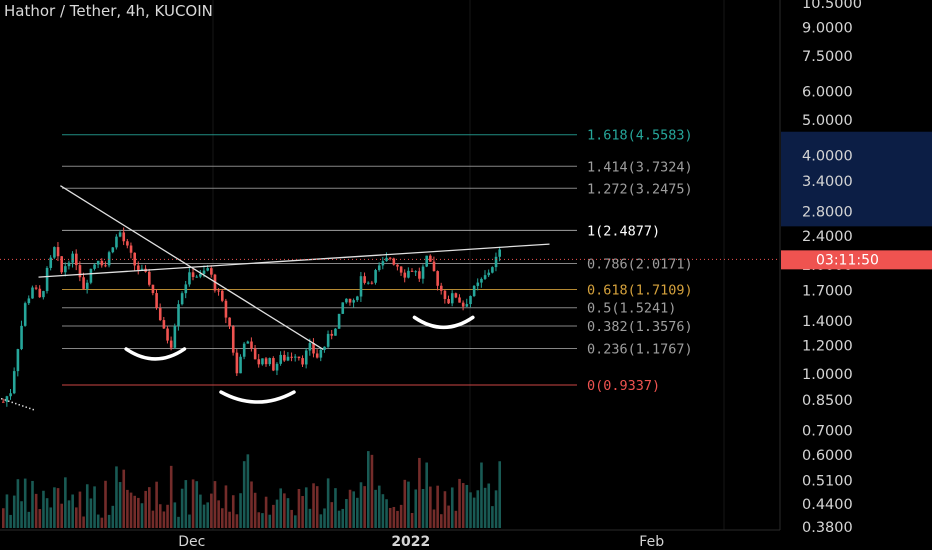 This screenshot has height=550, width=932. Describe the element at coordinates (191, 542) in the screenshot. I see `time-label-0: Dec` at that location.